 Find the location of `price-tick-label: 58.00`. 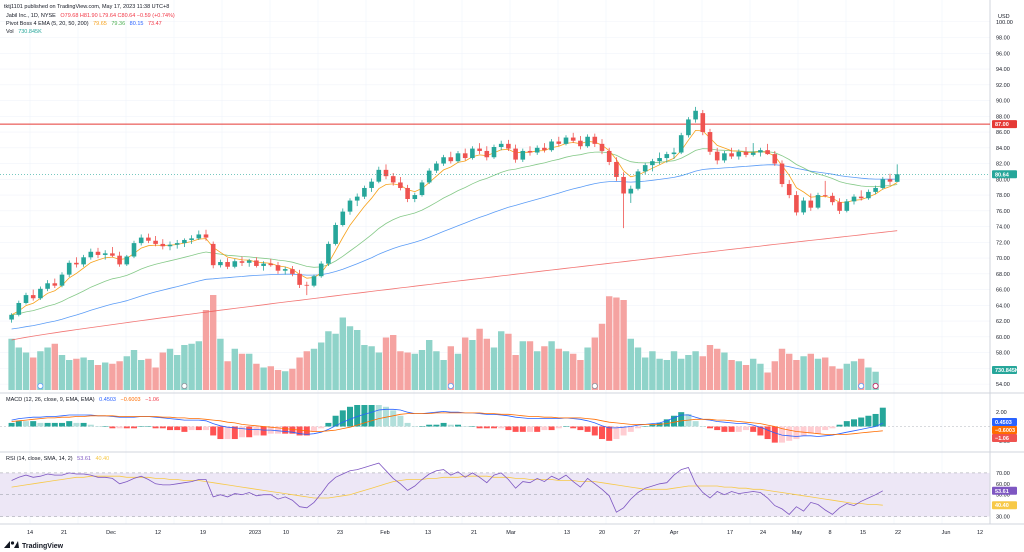

price-tick-label: 58.00 is located at coordinates (1003, 354).